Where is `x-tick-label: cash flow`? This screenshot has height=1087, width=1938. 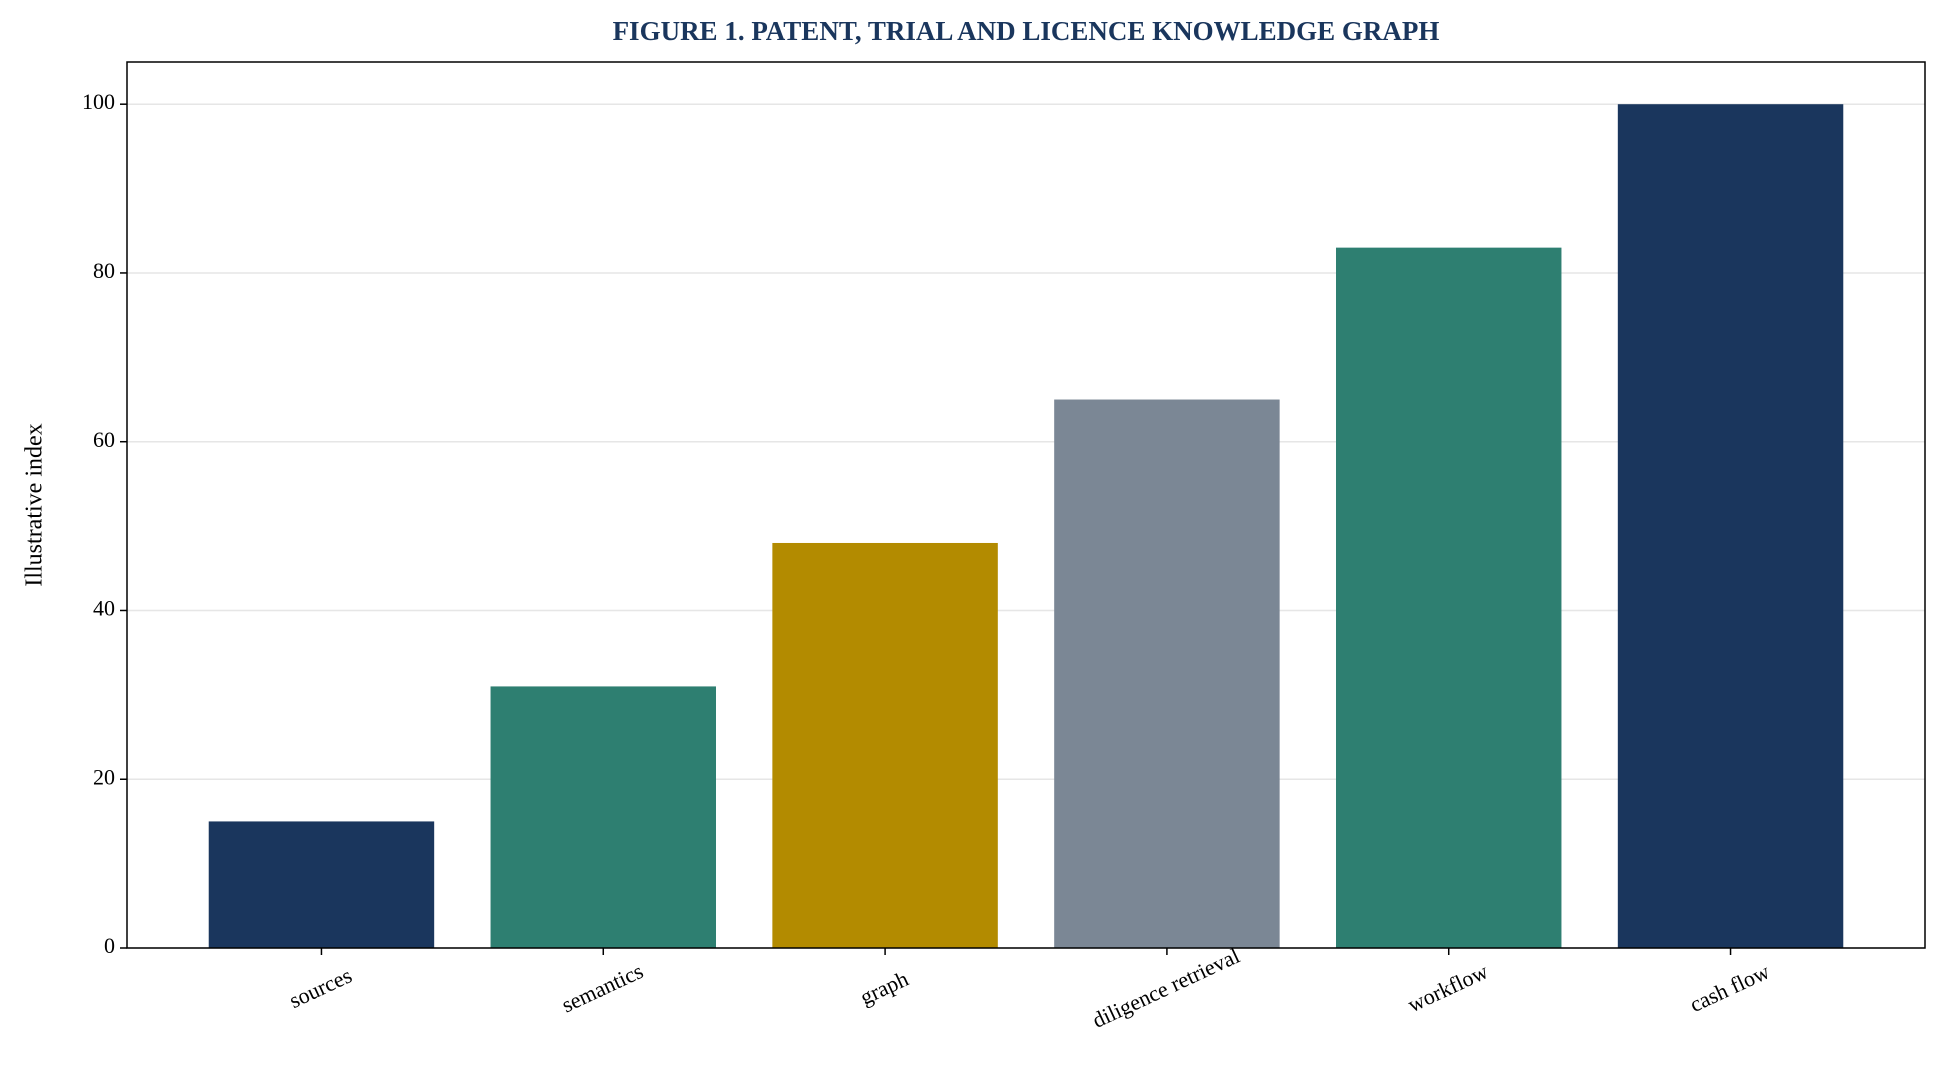
x-tick-label: cash flow is located at coordinates (1730, 987).